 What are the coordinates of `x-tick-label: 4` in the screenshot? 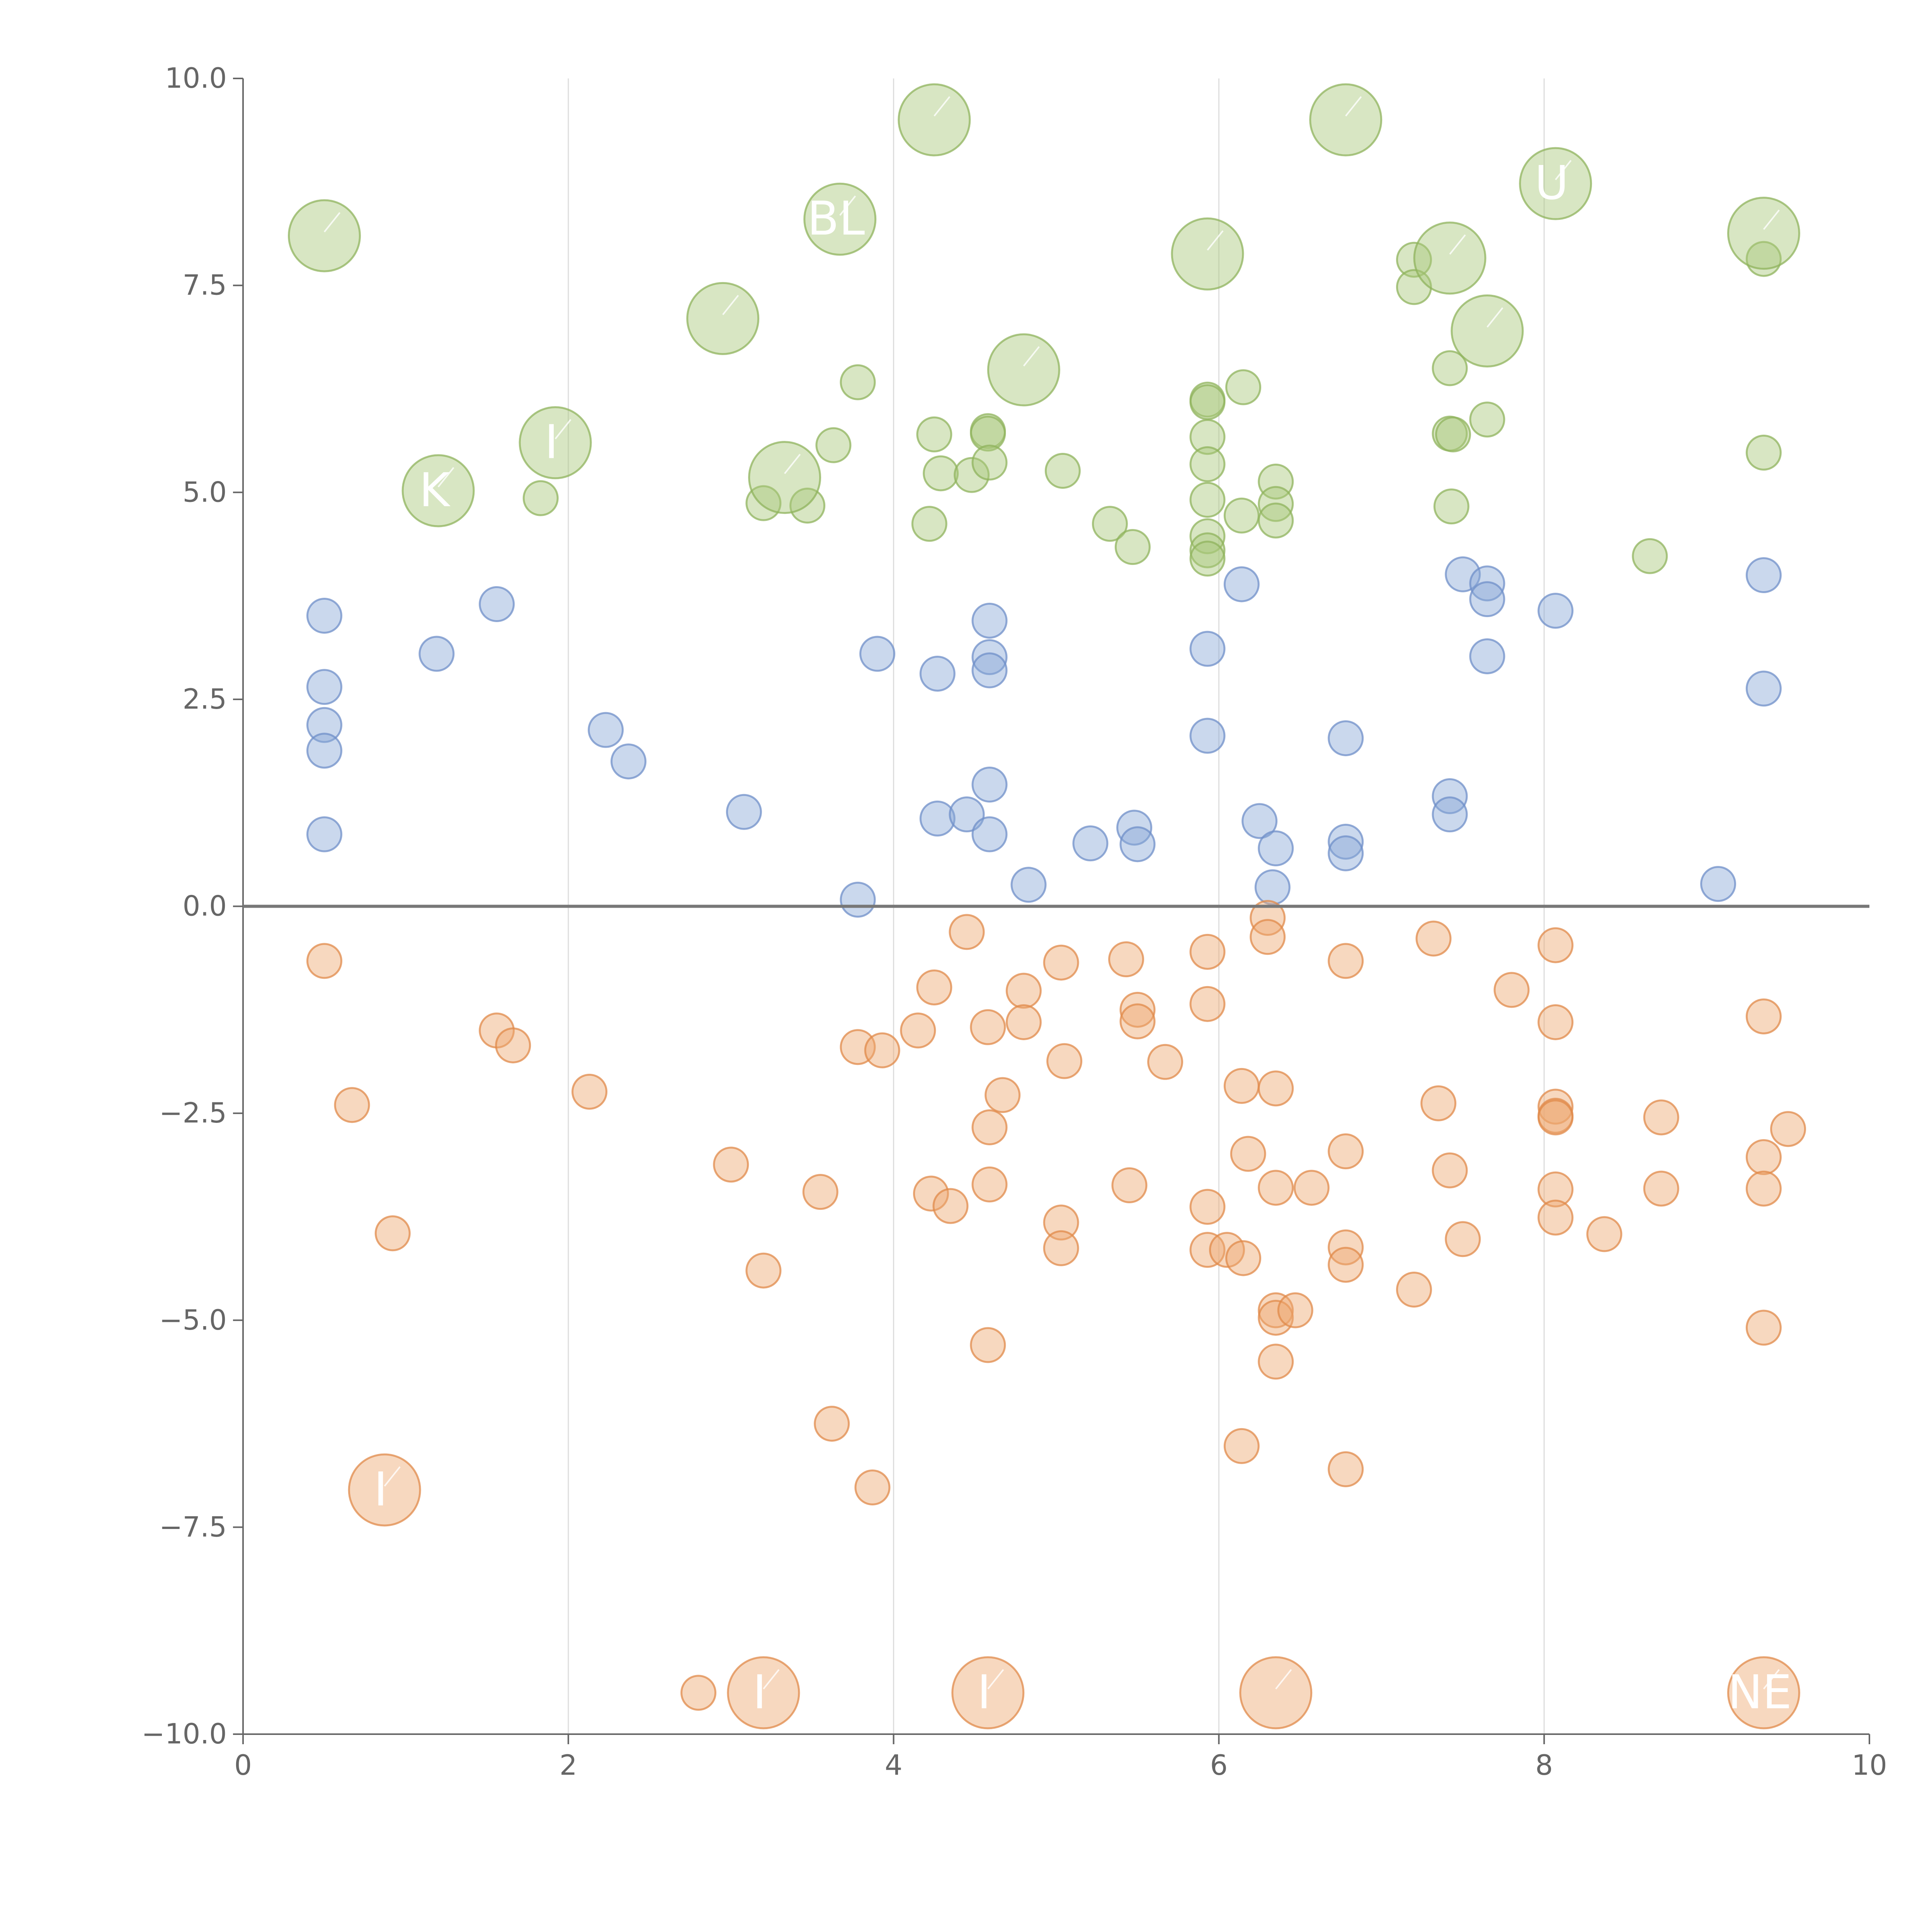 It's located at (894, 1765).